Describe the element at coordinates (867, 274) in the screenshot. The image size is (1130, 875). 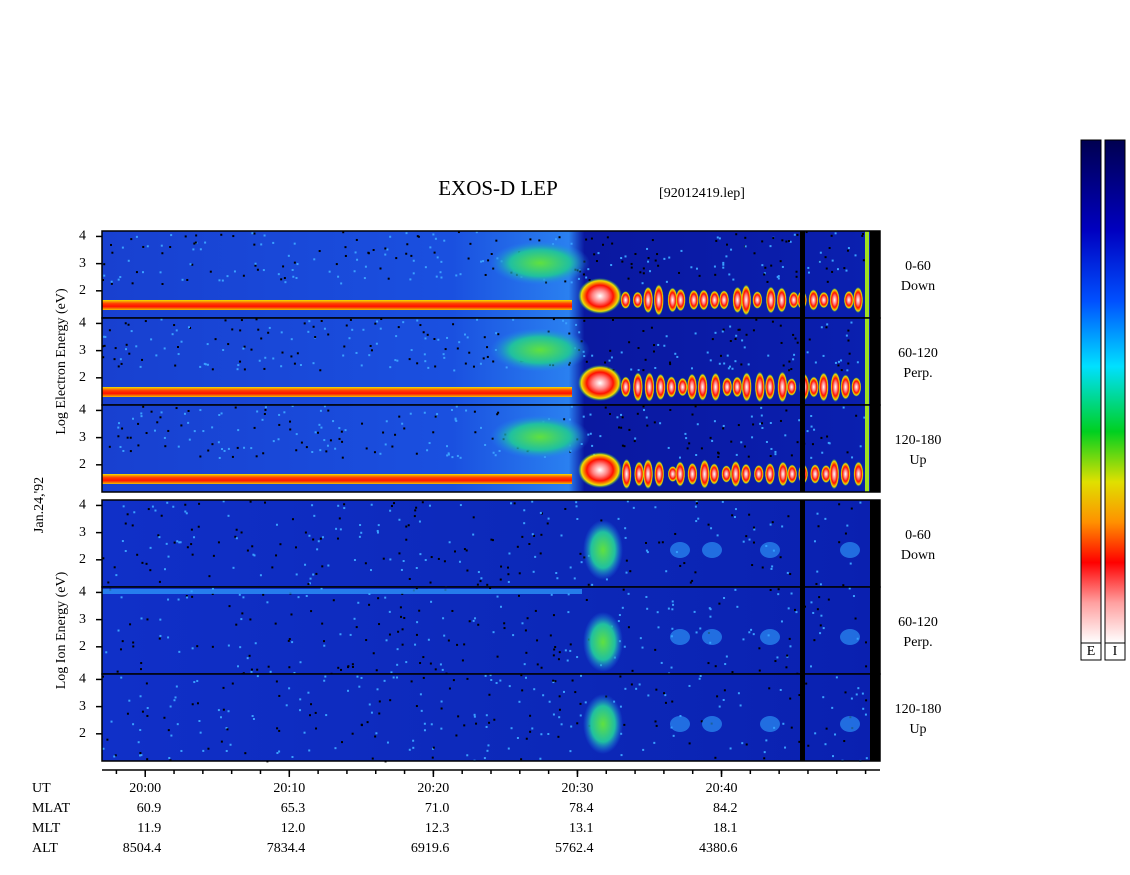
I see `edge-stripe` at that location.